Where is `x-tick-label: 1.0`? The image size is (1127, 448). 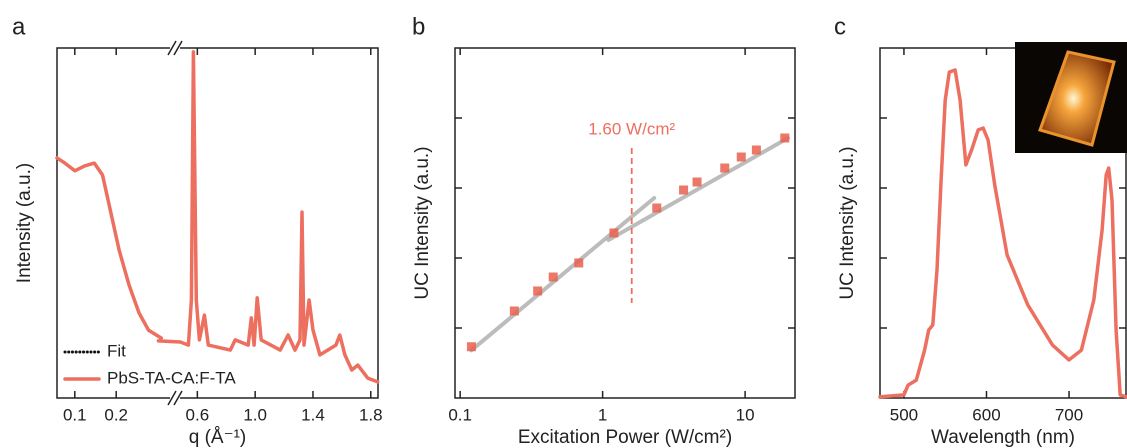
x-tick-label: 1.0 is located at coordinates (255, 414).